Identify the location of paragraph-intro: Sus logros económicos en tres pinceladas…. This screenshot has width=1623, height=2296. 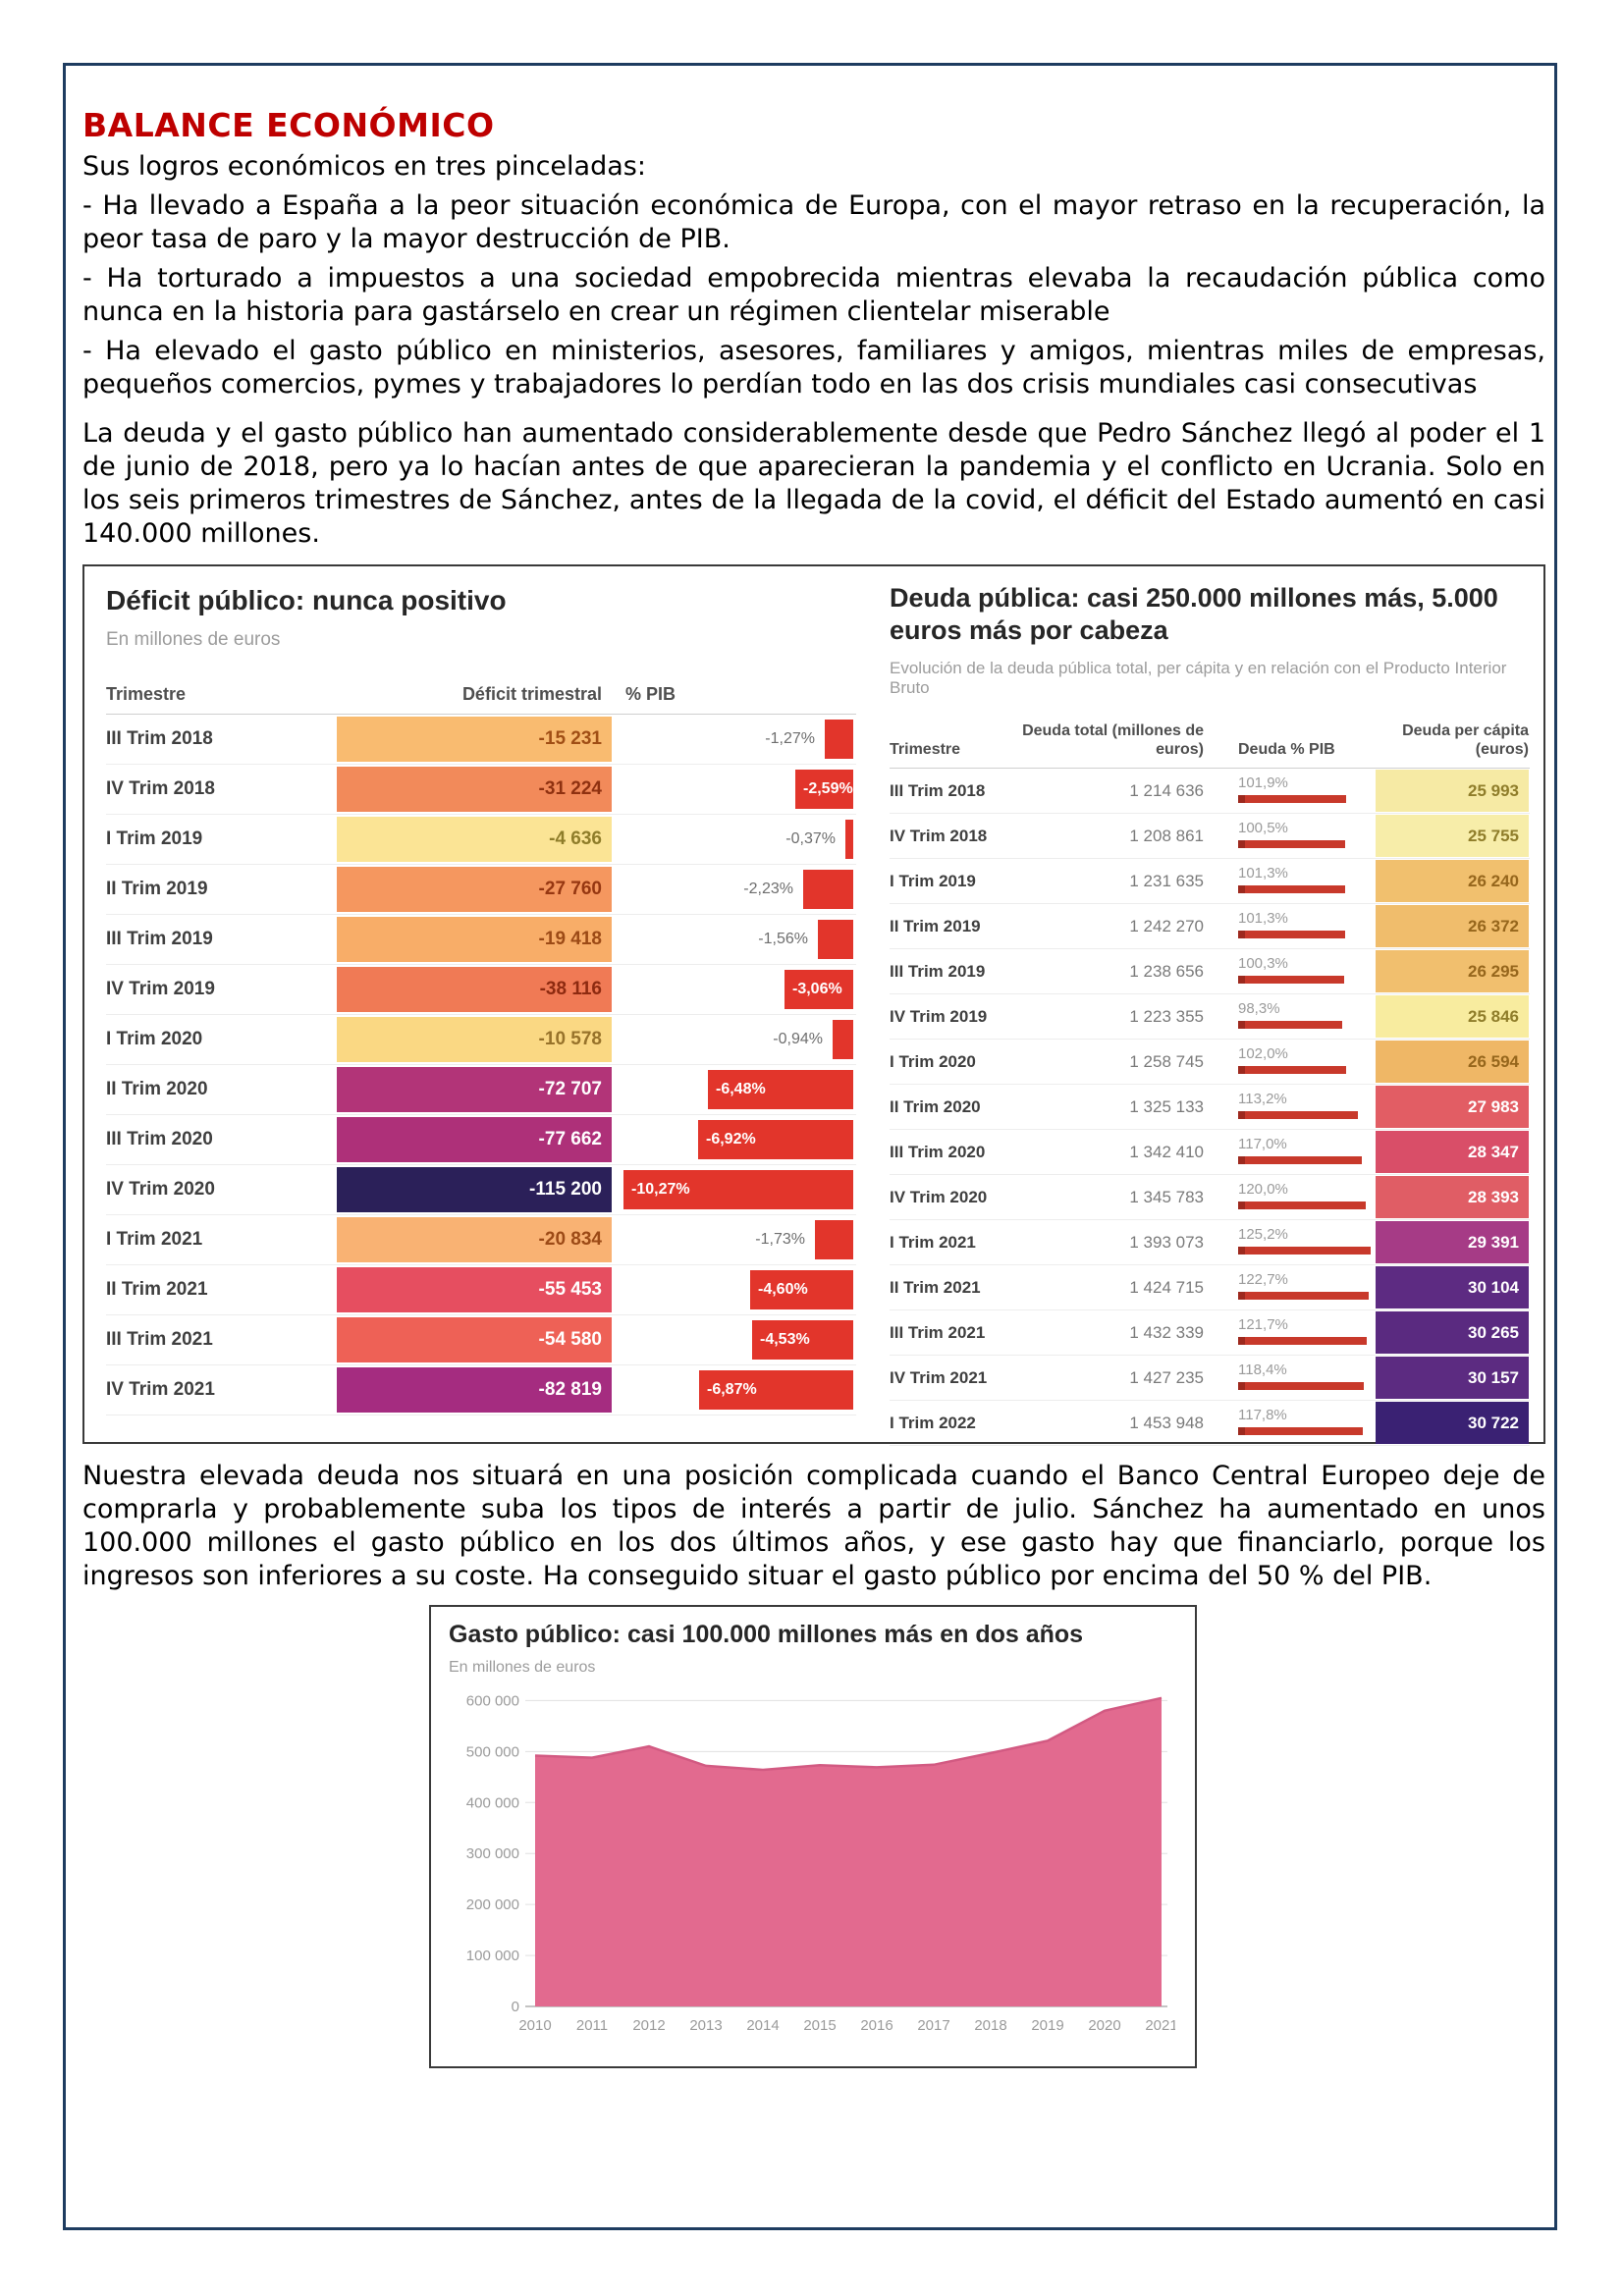
(364, 166).